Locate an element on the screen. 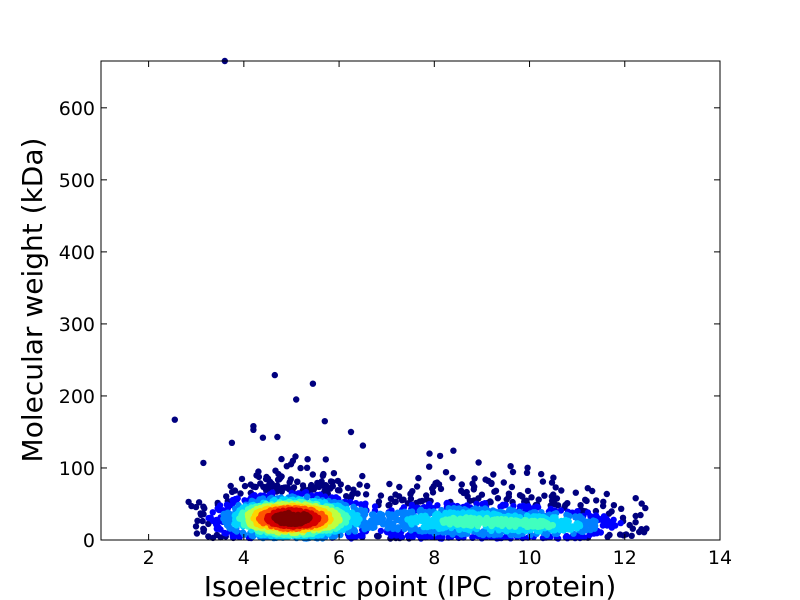 The image size is (800, 600). x-tick-label: 4 is located at coordinates (244, 558).